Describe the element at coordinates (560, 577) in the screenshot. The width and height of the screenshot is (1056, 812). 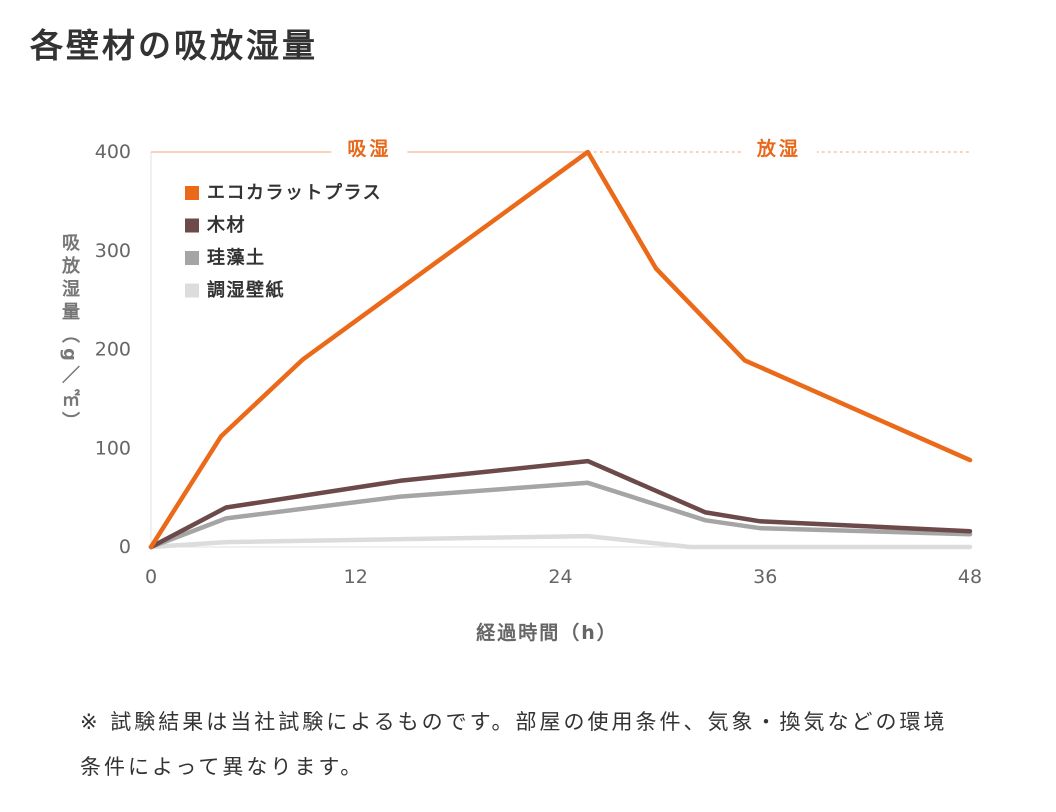
I see `x-tick-label: 24` at that location.